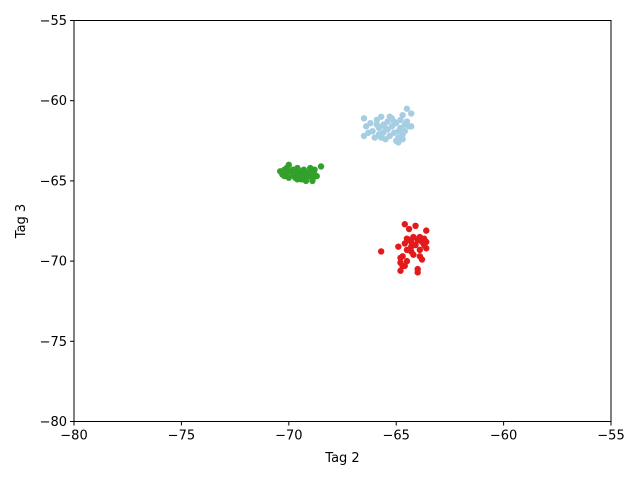  I want to click on x-tick-label: −60, so click(503, 436).